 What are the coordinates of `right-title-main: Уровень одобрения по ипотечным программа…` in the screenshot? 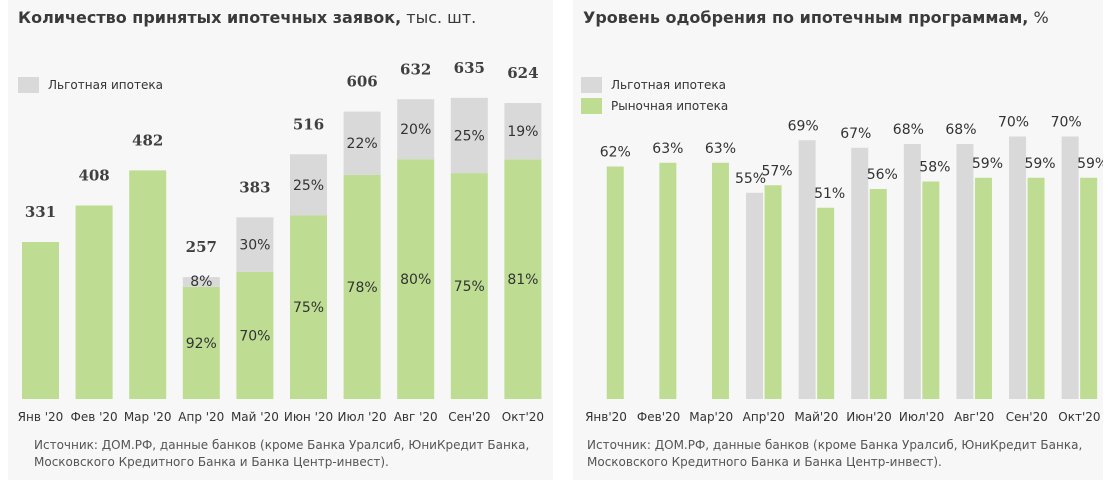 It's located at (806, 17).